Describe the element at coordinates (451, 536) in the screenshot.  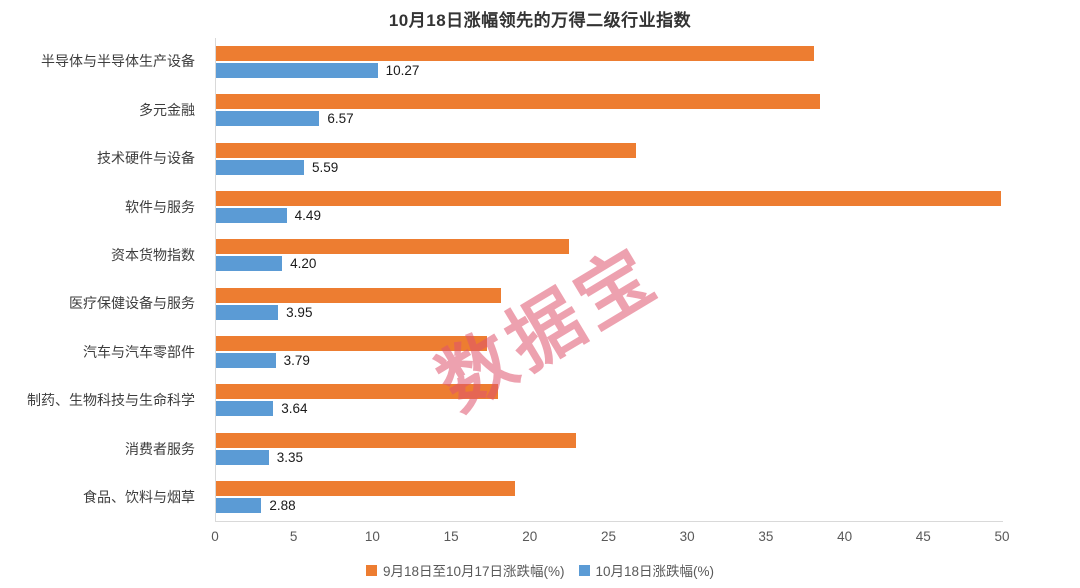
I see `x-tick-label: 15` at that location.